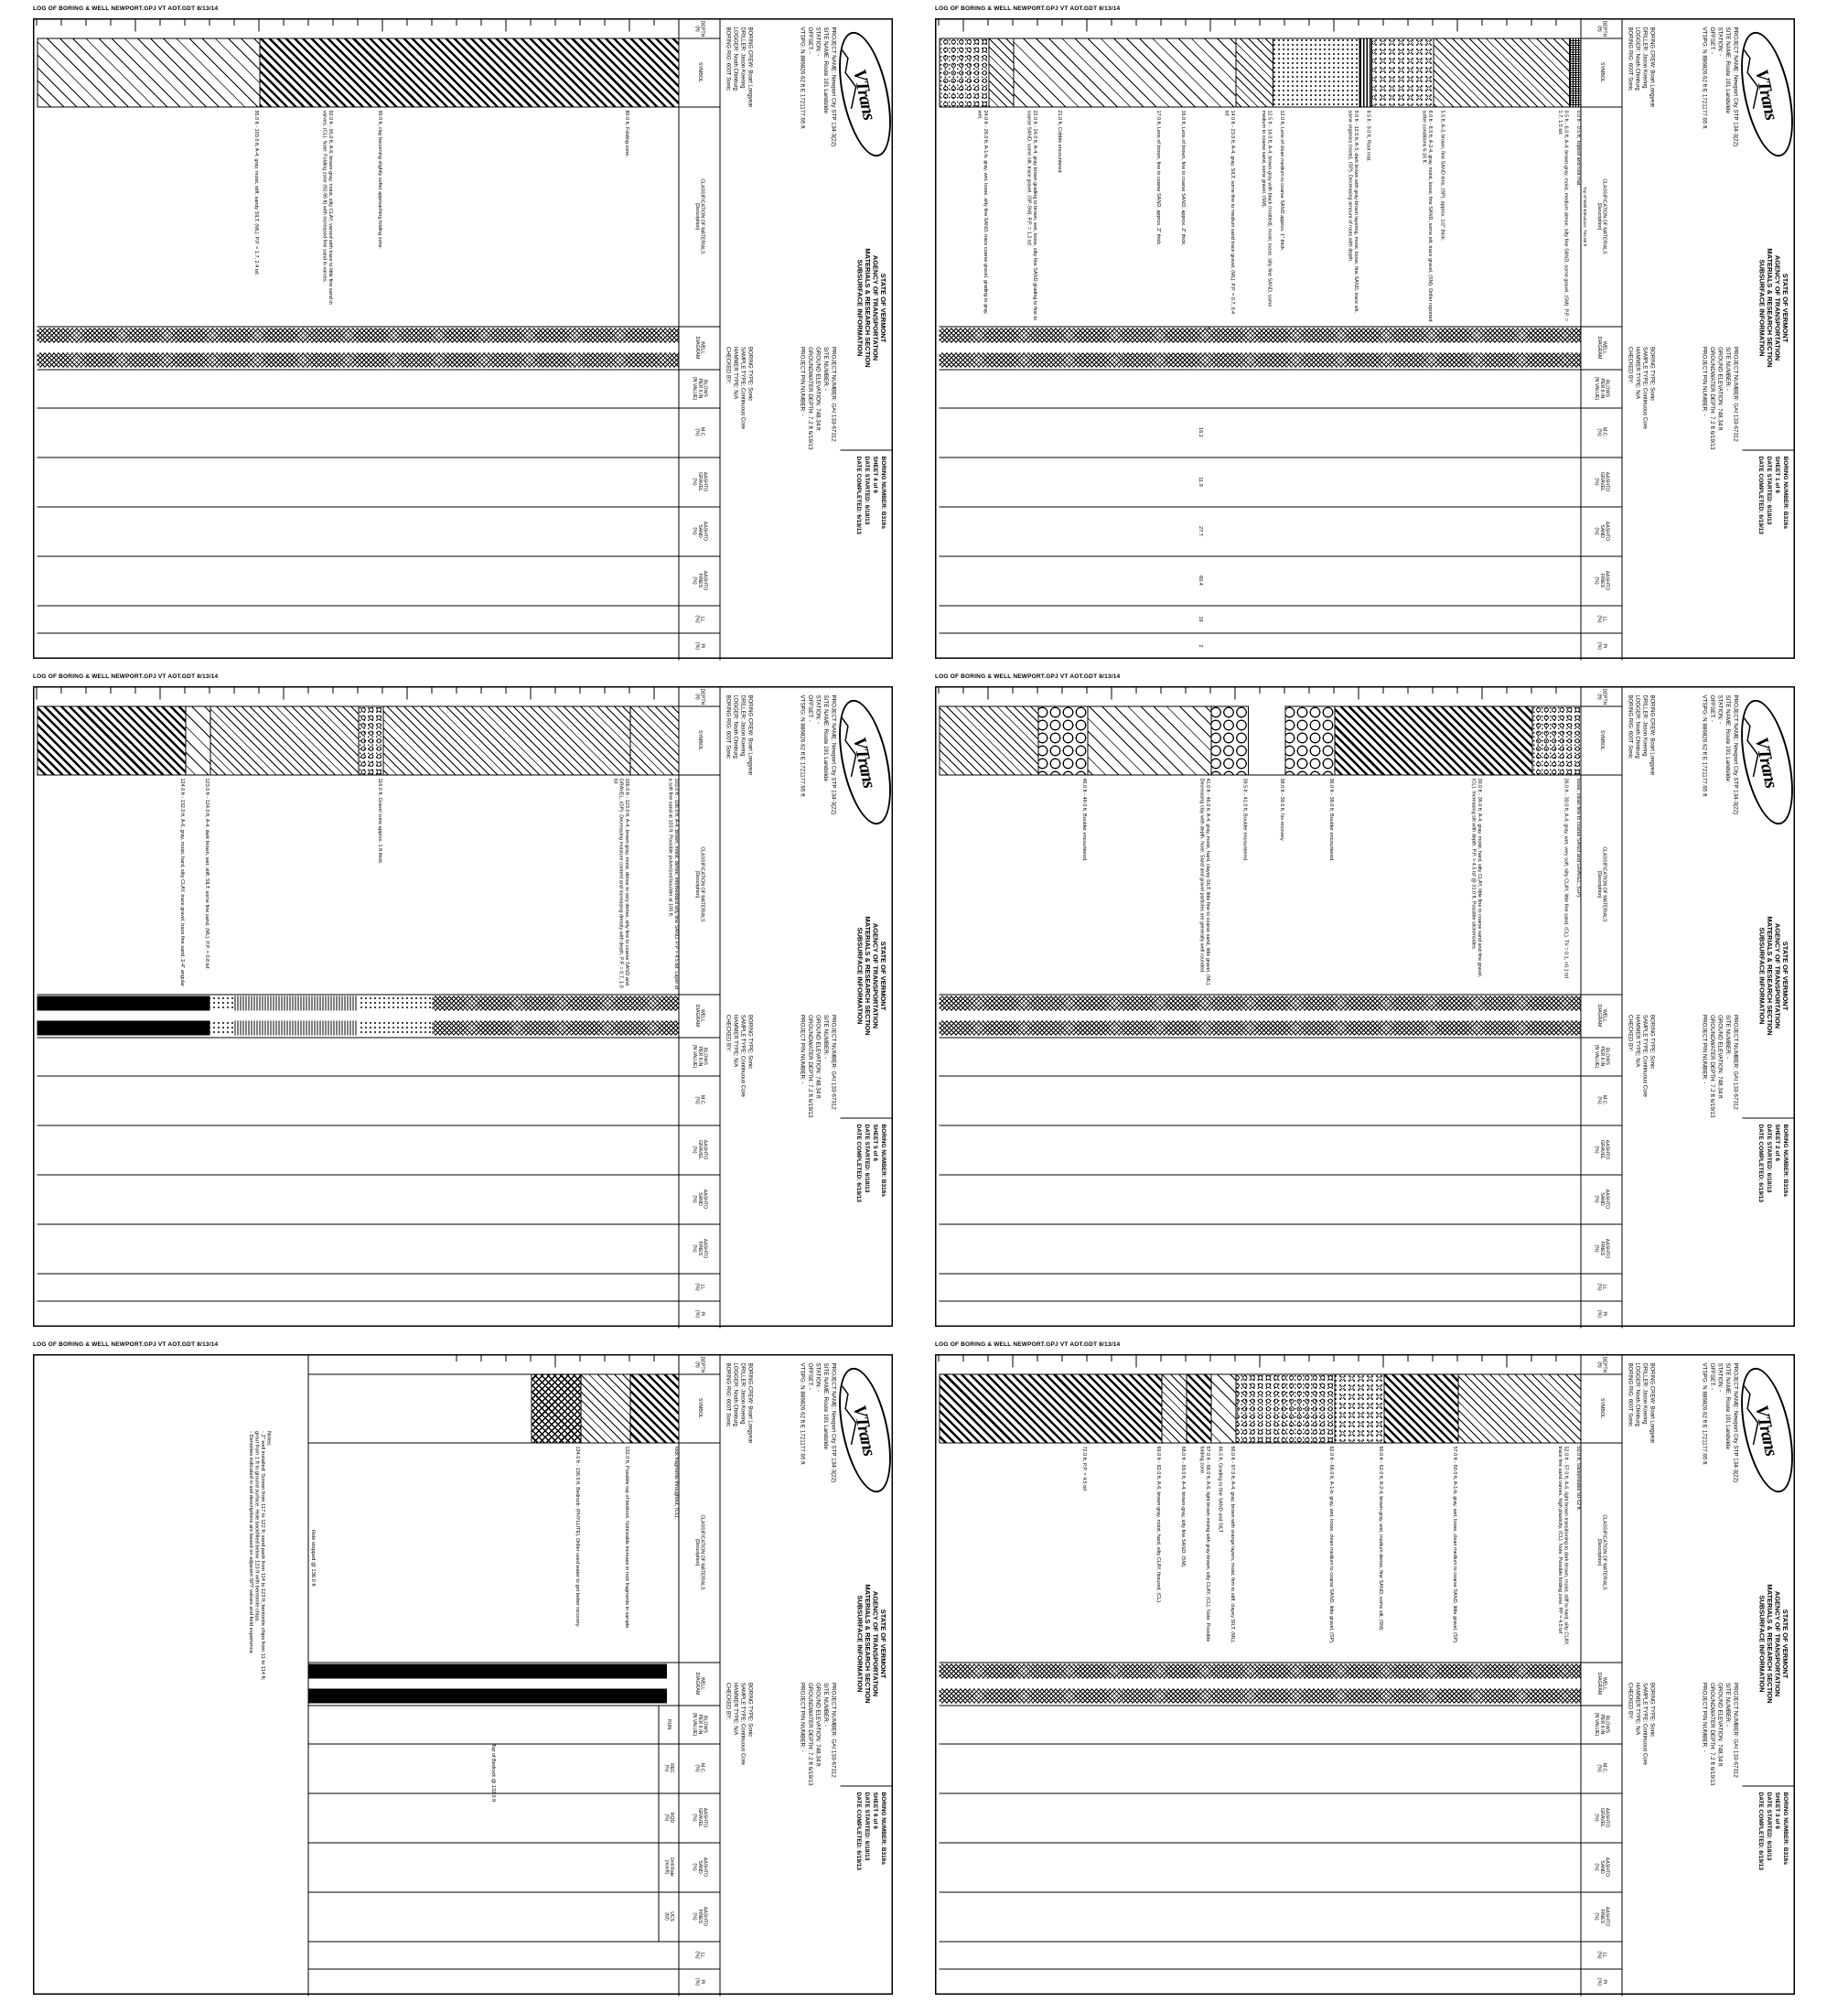  What do you see at coordinates (803, 1414) in the screenshot?
I see `field-line: VTSPG: N 886826.62 ft E 1721177.65 ft` at bounding box center [803, 1414].